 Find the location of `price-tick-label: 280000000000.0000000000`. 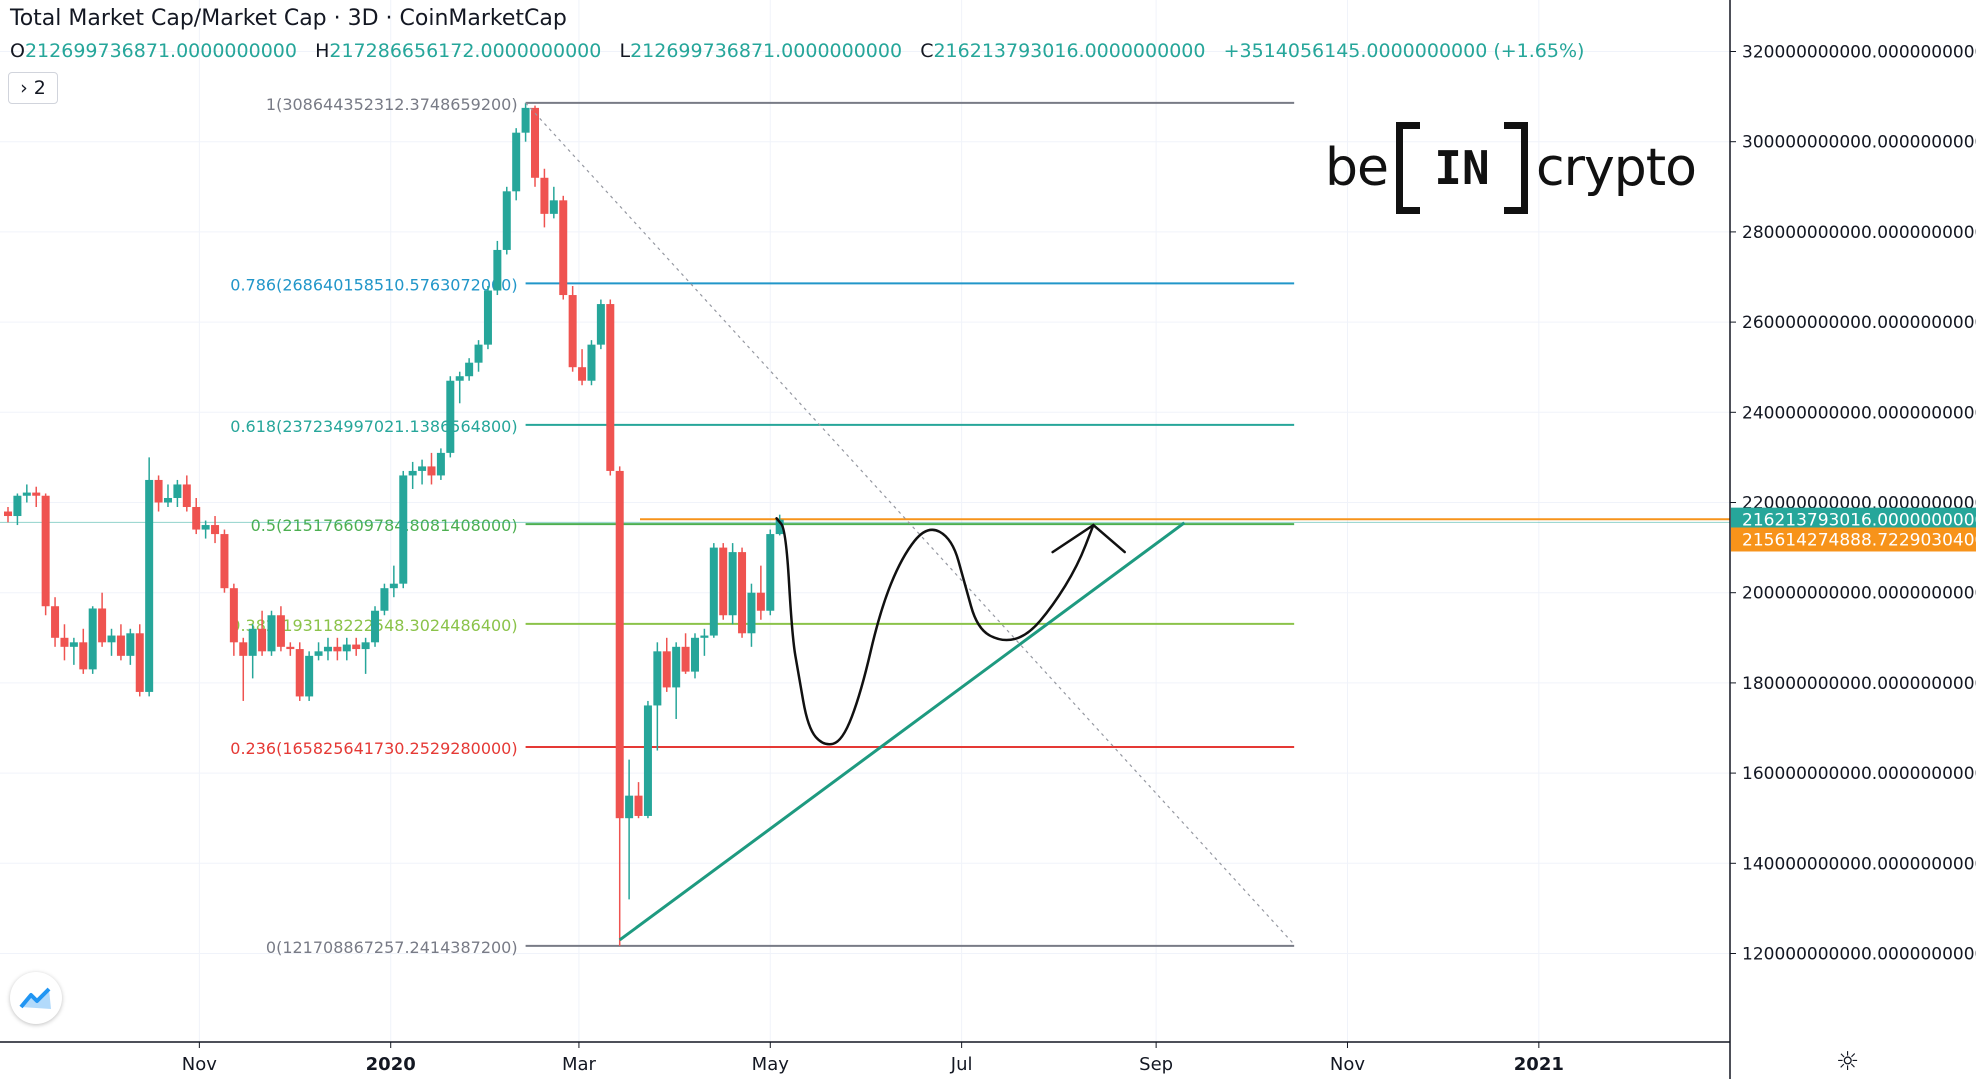

price-tick-label: 280000000000.0000000000 is located at coordinates (1859, 233).